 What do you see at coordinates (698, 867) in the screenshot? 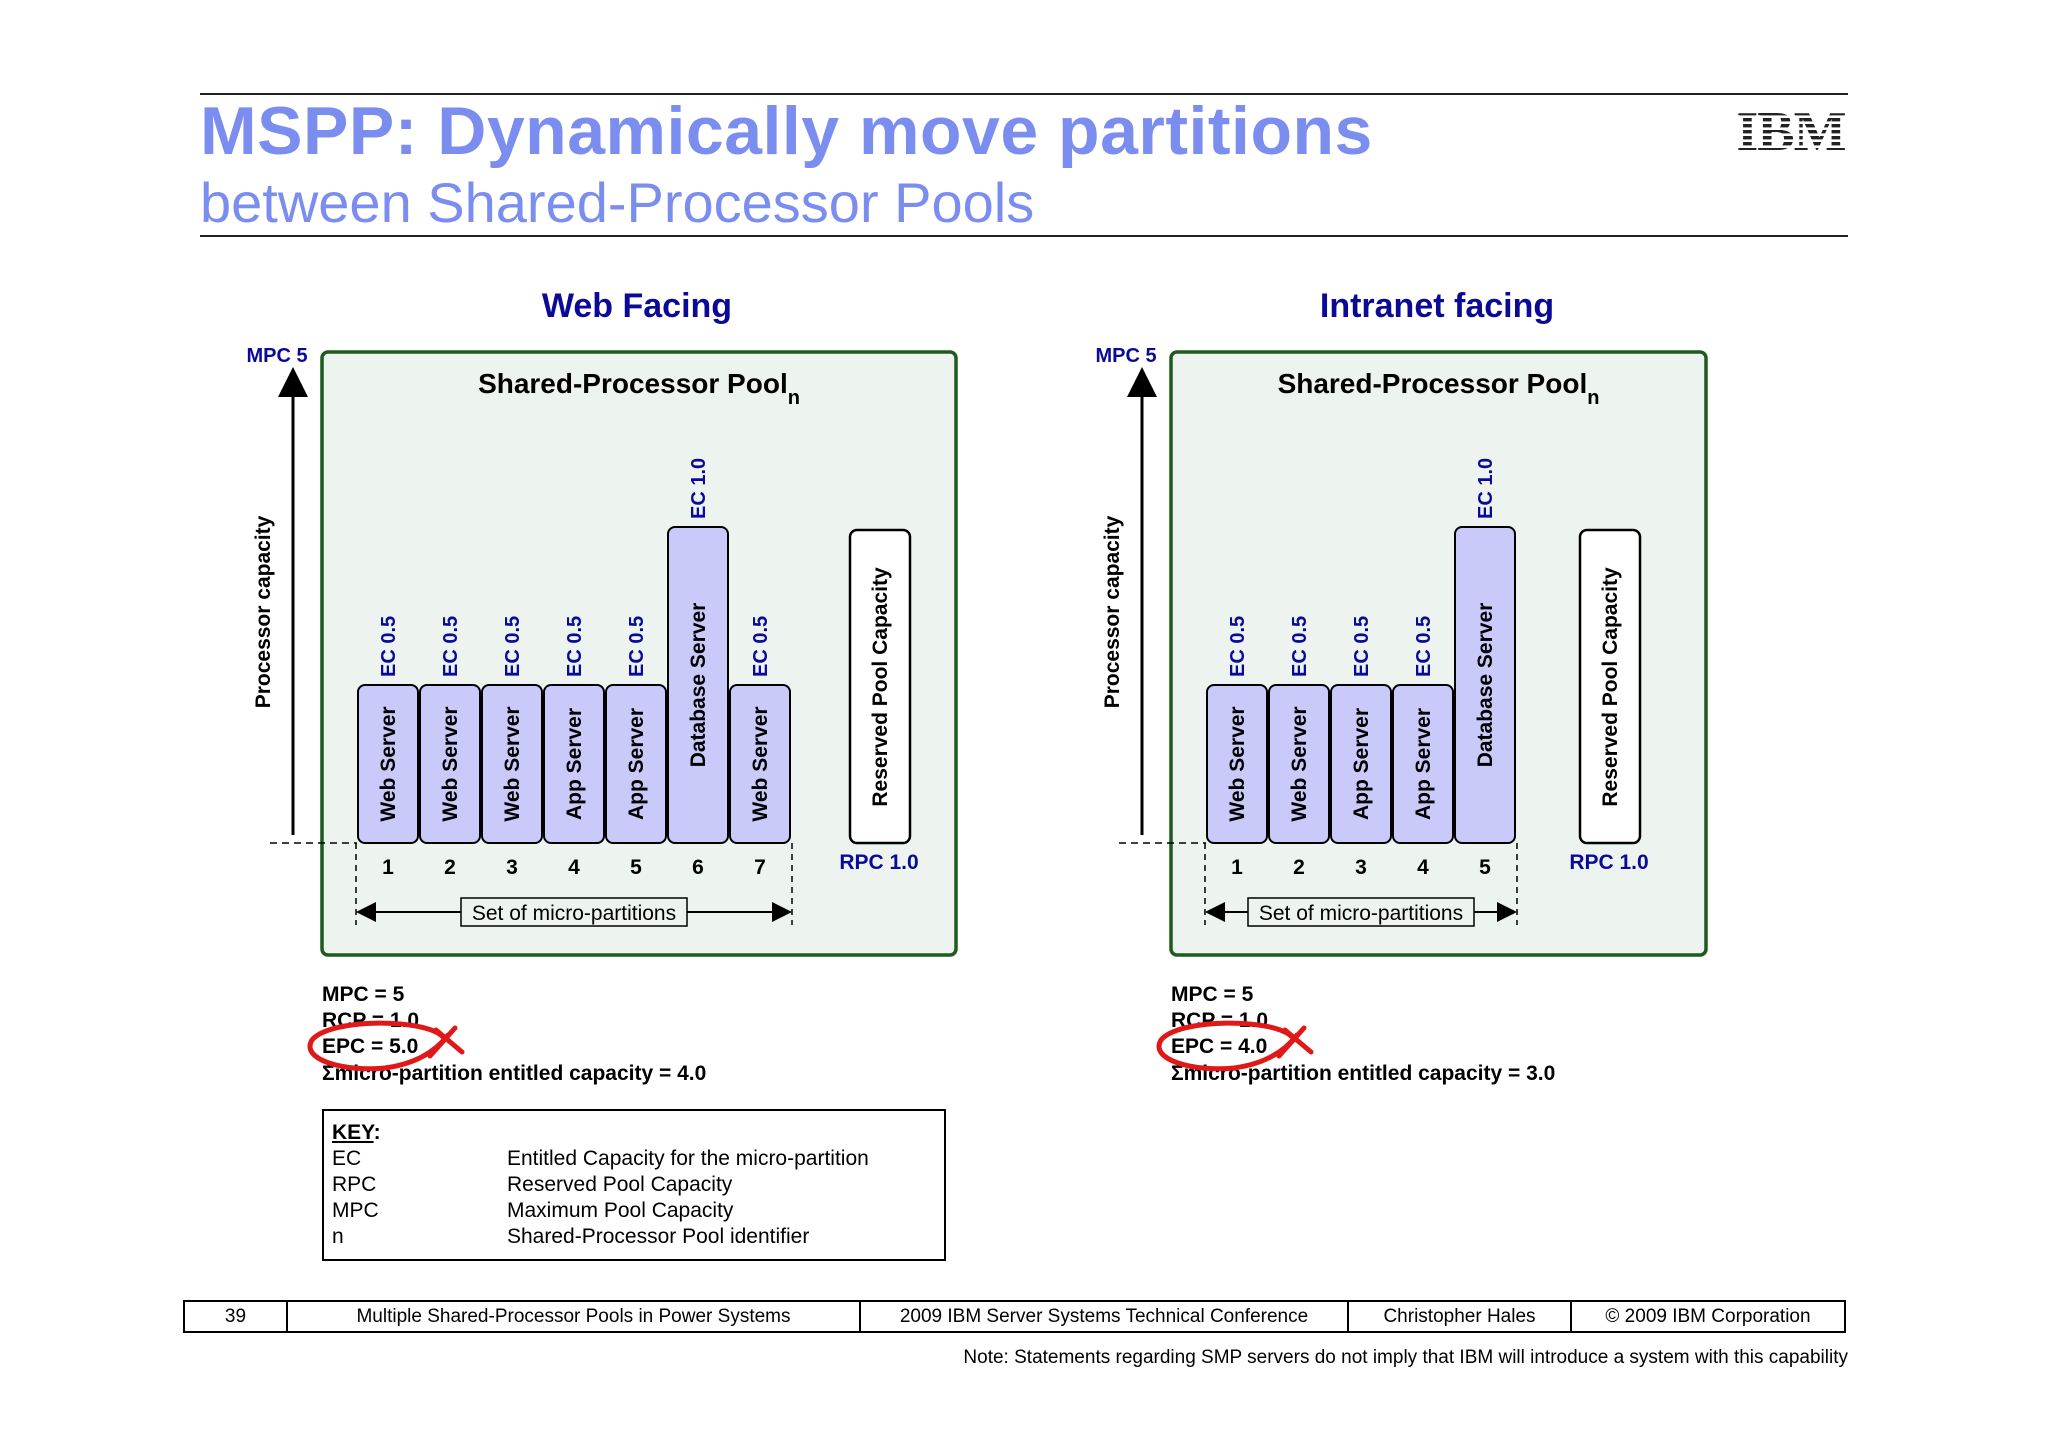
I see `partition-number: 6` at bounding box center [698, 867].